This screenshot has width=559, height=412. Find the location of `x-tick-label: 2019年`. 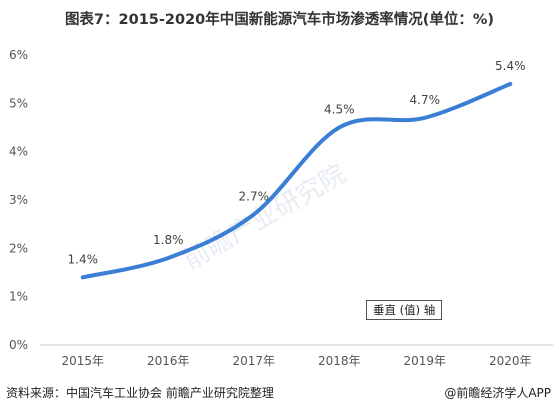

x-tick-label: 2019年 is located at coordinates (424, 361).